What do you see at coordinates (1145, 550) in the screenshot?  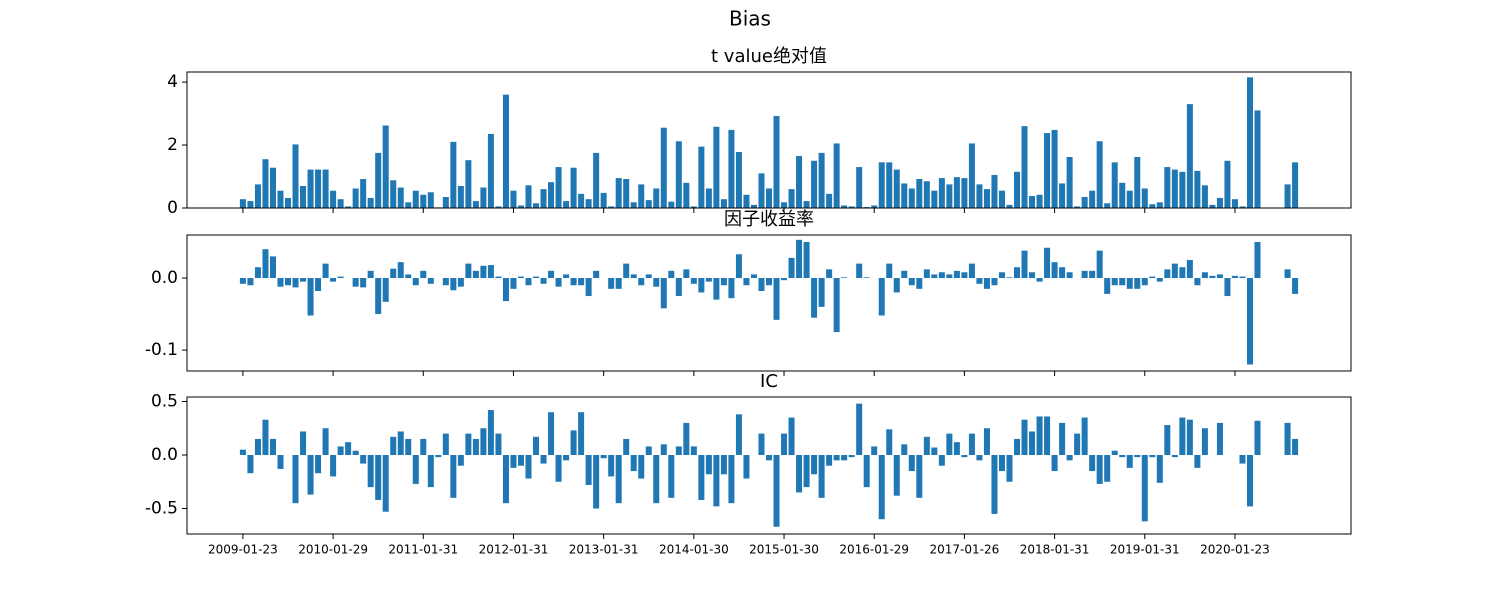 I see `x-tick-label: 2019-01-31` at bounding box center [1145, 550].